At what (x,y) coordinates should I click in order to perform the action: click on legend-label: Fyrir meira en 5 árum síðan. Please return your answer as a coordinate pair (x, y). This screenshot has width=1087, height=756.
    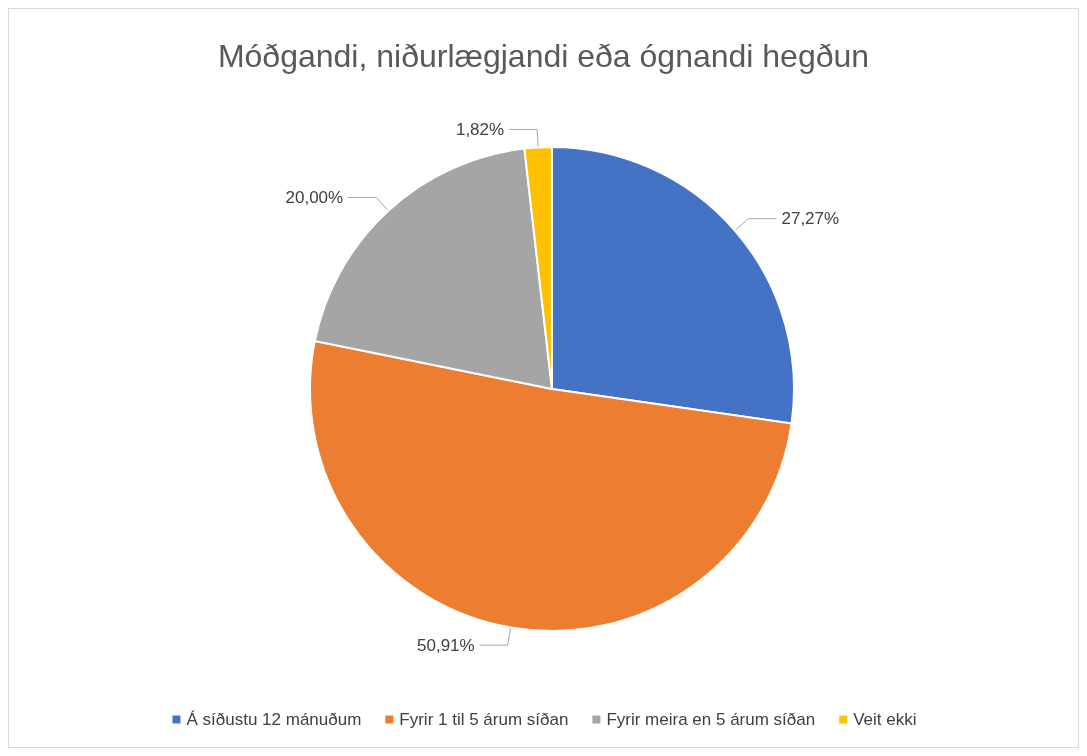
    Looking at the image, I should click on (711, 719).